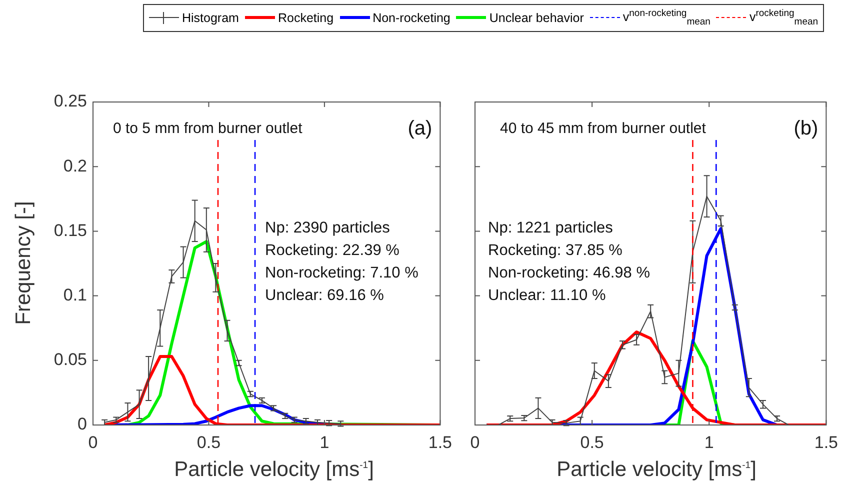  I want to click on annotation: Rocketing: 22.39 %, so click(332, 250).